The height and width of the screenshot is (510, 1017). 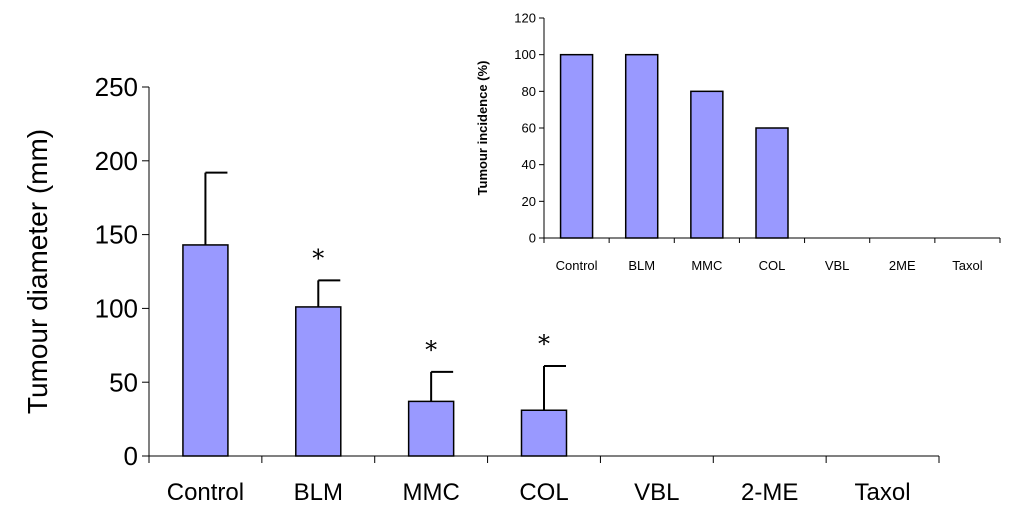 I want to click on y-tick-label: 120, so click(x=525, y=18).